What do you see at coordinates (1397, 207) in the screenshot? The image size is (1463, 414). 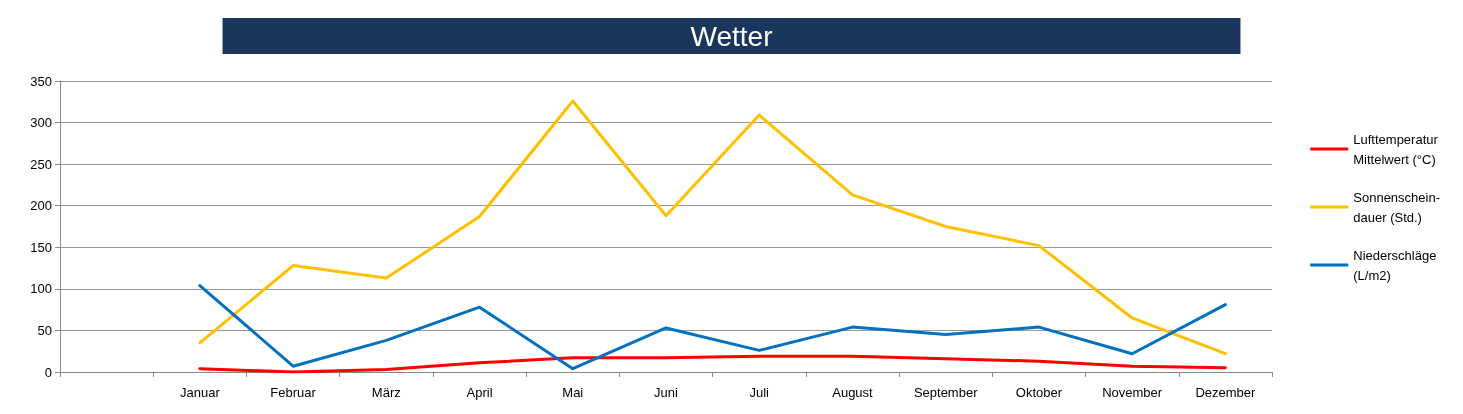 I see `legend-label: Sonnenschein- dauer (Std.)` at bounding box center [1397, 207].